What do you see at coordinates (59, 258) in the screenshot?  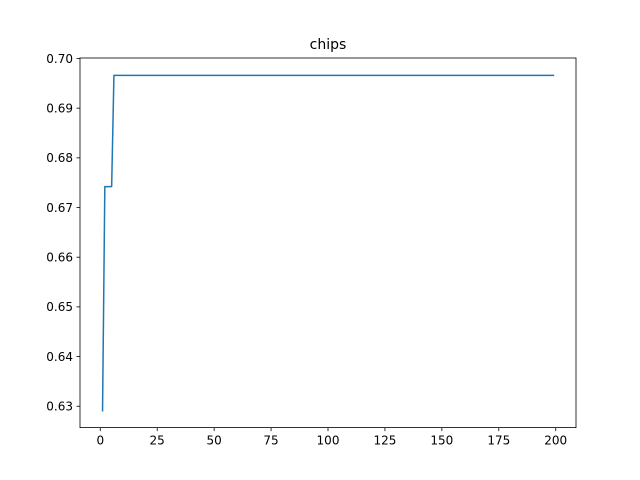 I see `y-tick-label: 0.66` at bounding box center [59, 258].